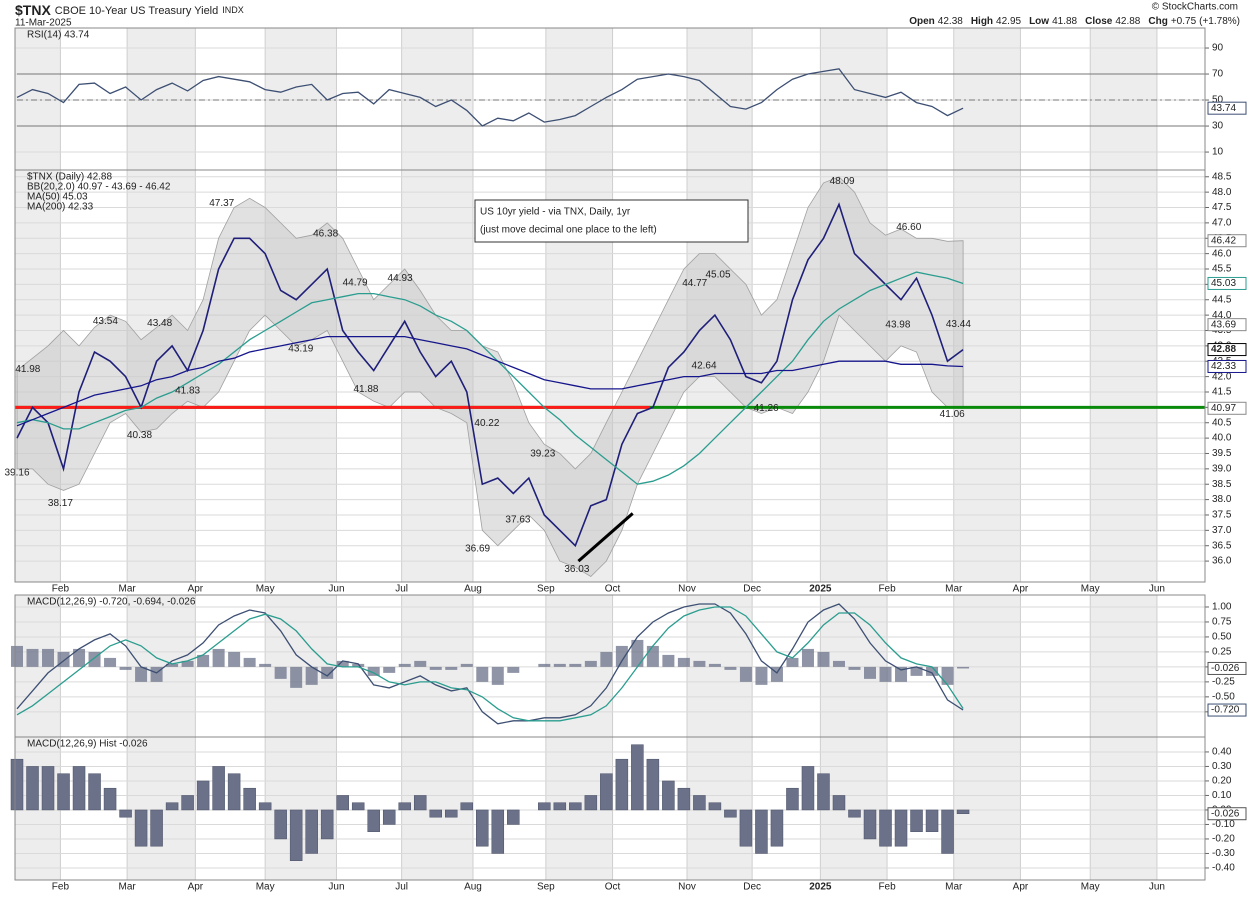 The image size is (1250, 897). I want to click on value-tag-label: 43.69, so click(1223, 324).